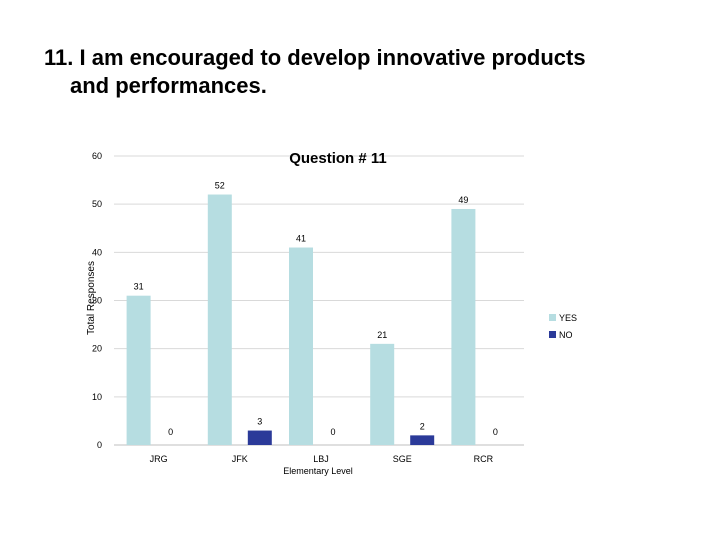 The height and width of the screenshot is (540, 720). What do you see at coordinates (552, 317) in the screenshot?
I see `legend-swatch-yes` at bounding box center [552, 317].